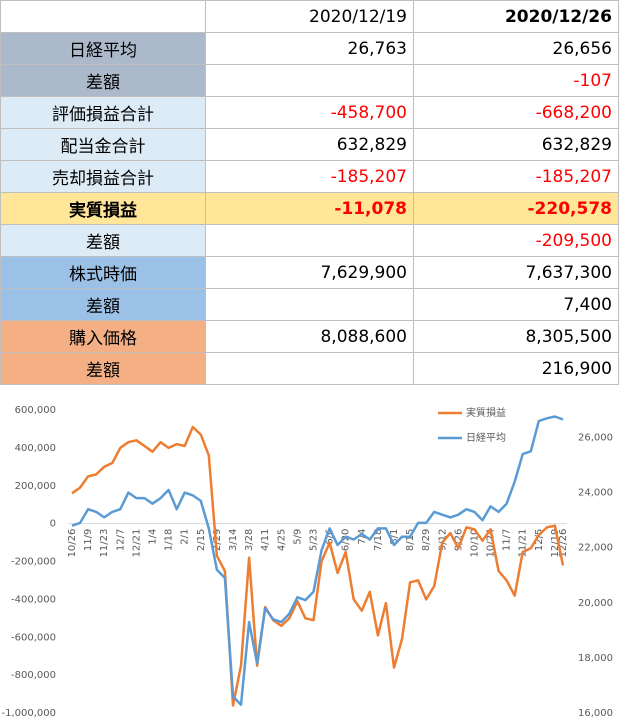 Image resolution: width=621 pixels, height=724 pixels. Describe the element at coordinates (516, 368) in the screenshot. I see `value-cell: 216,900` at that location.